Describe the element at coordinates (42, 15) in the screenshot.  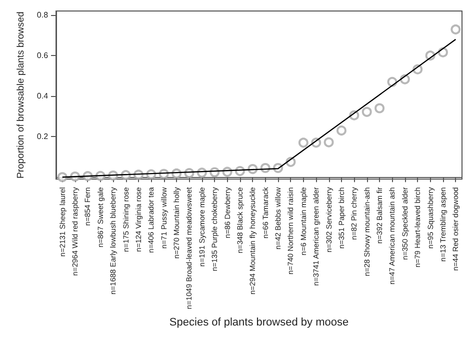
I see `y-tick-label: 0.8` at that location.